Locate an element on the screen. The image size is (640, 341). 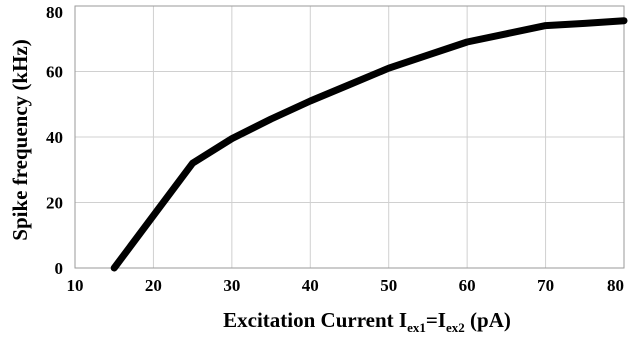
y-tick-label: 0 is located at coordinates (59, 268).